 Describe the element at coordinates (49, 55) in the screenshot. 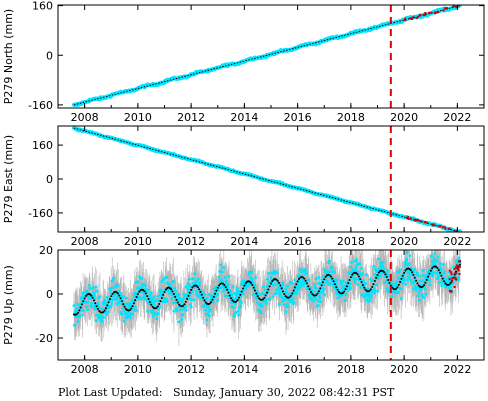

I see `y-tick-label: 0` at that location.